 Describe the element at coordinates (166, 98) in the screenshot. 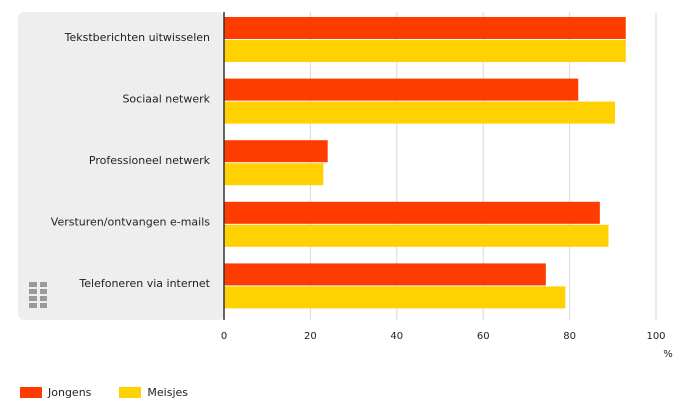

I see `category-label: Sociaal netwerk` at that location.